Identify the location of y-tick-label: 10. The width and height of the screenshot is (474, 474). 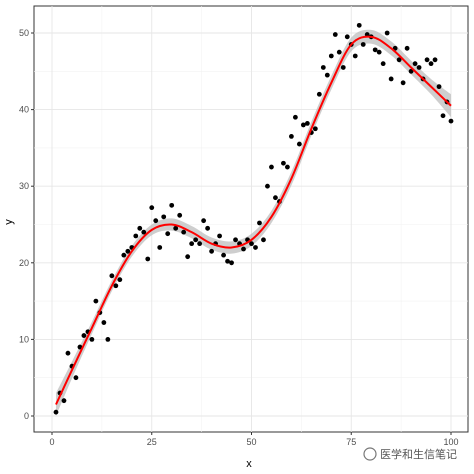
(24, 339).